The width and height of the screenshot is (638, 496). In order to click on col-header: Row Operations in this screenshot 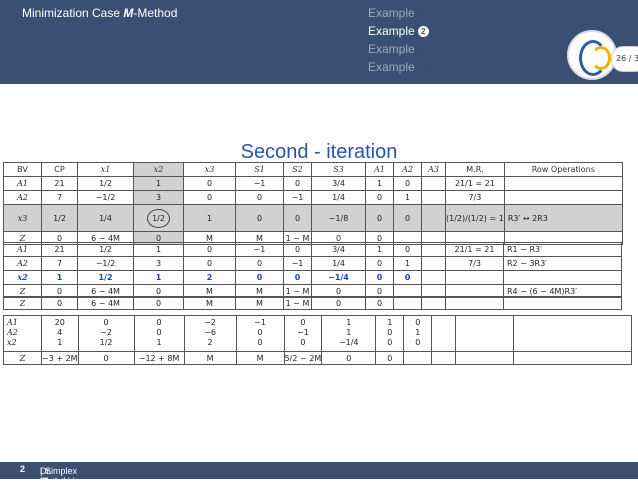, I will do `click(563, 169)`.